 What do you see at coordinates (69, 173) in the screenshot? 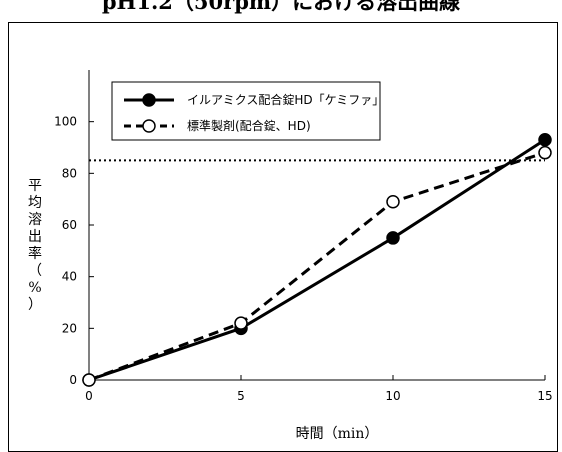
I see `y-tick-label: 80` at bounding box center [69, 173].